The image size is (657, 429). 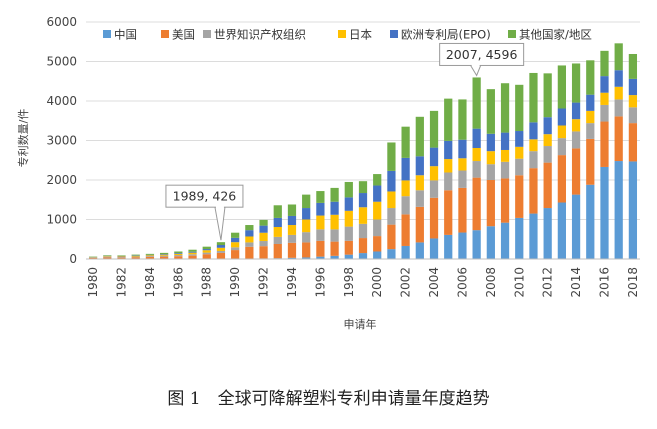 I want to click on legend-label: 欧洲专利局(EPO), so click(x=446, y=35).